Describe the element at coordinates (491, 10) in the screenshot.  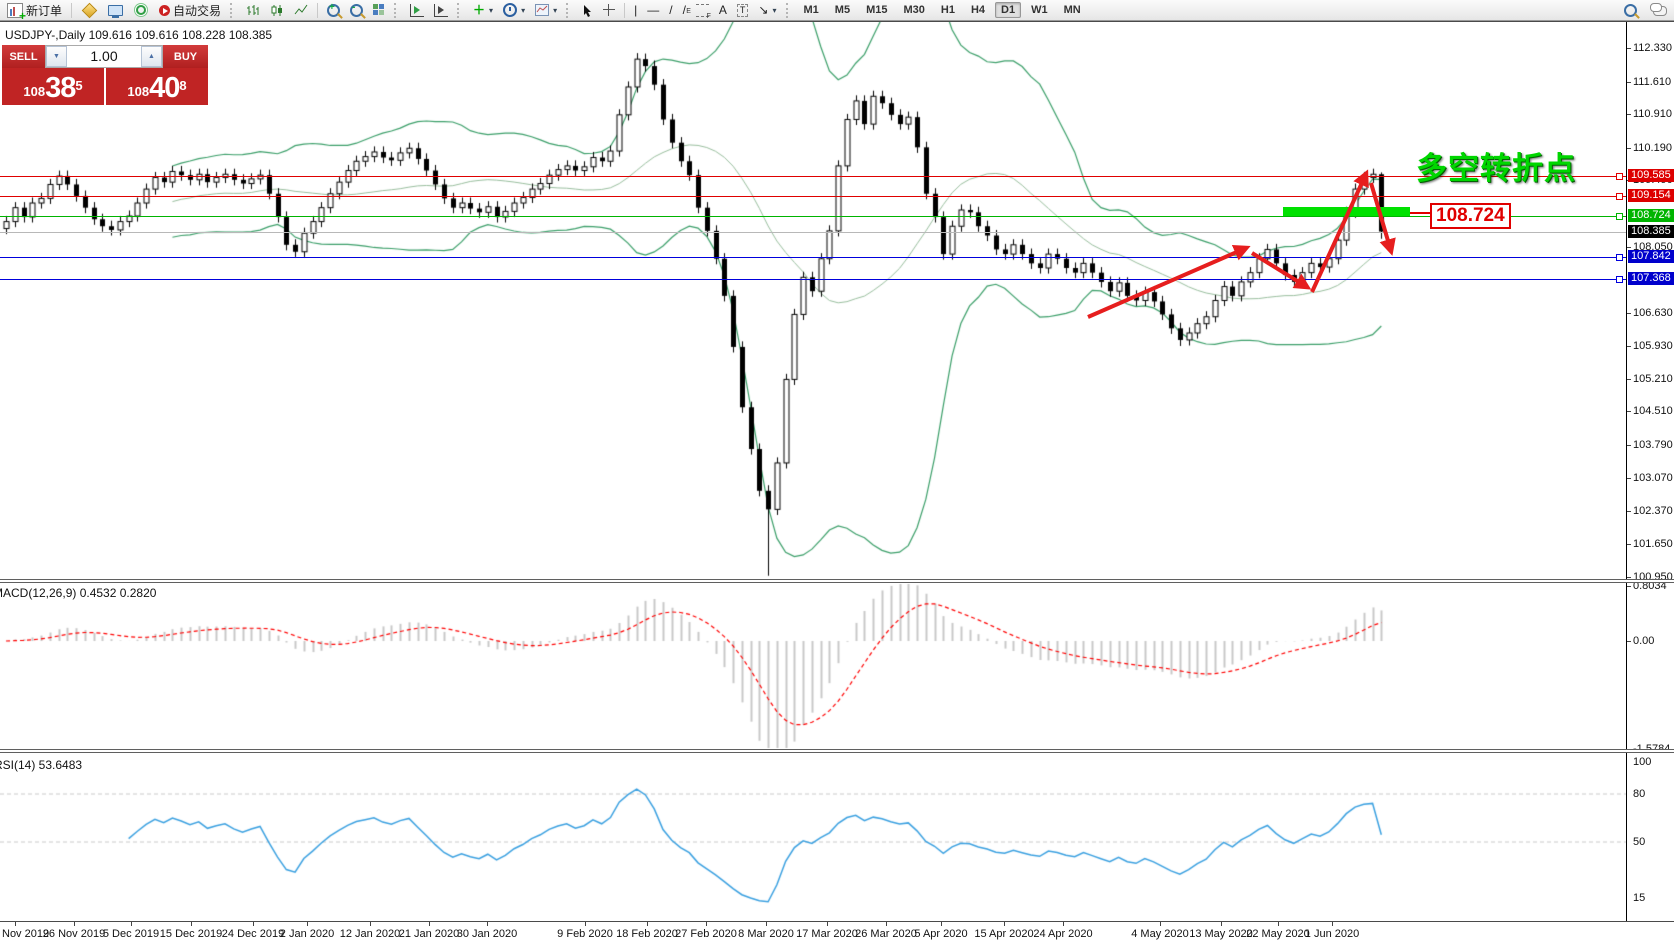
I see `dropdown-arrow-icon: ▾` at that location.